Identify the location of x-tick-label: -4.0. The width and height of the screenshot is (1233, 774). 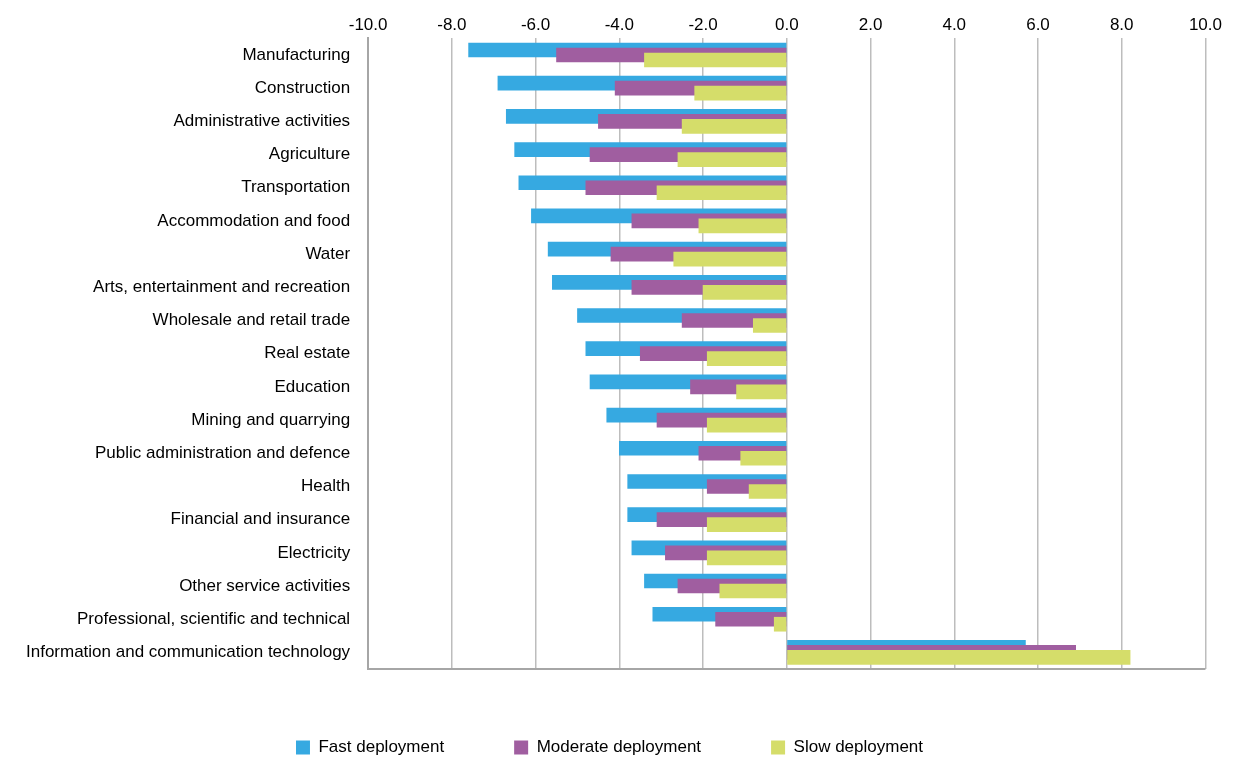
(619, 24).